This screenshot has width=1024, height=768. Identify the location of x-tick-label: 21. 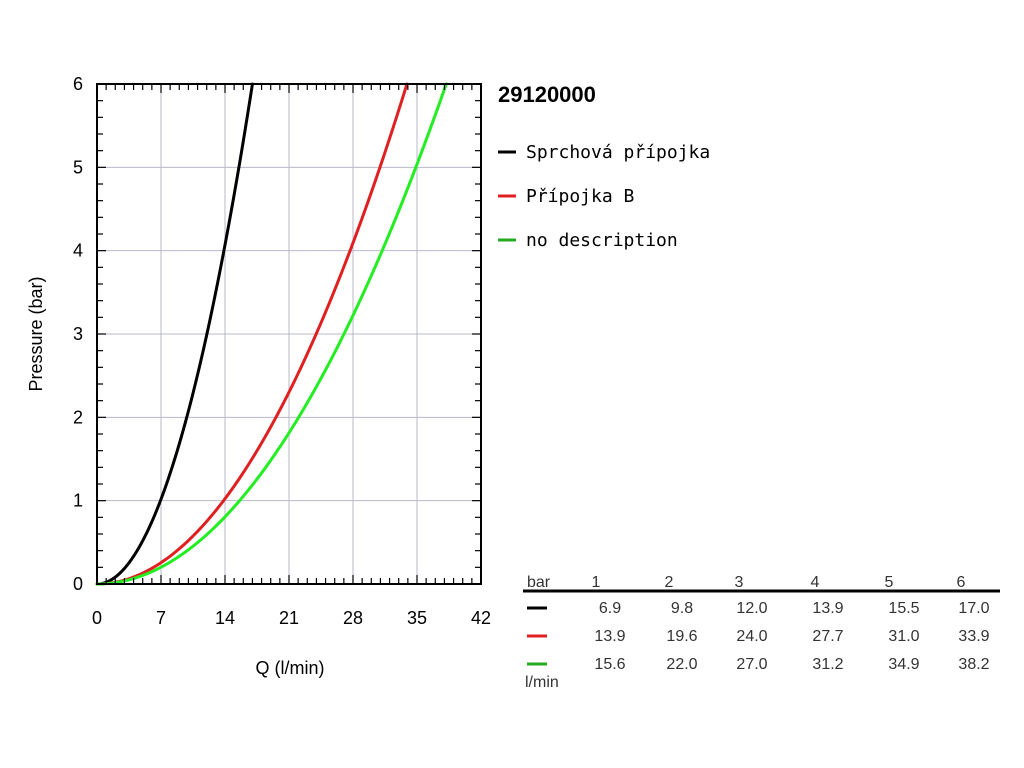
(289, 618).